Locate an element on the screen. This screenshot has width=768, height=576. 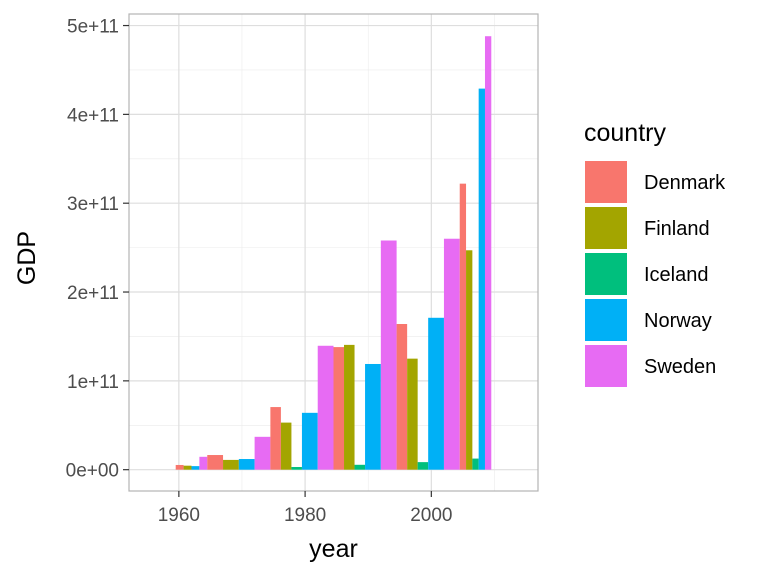
bar-sweden-1982 is located at coordinates (325, 407).